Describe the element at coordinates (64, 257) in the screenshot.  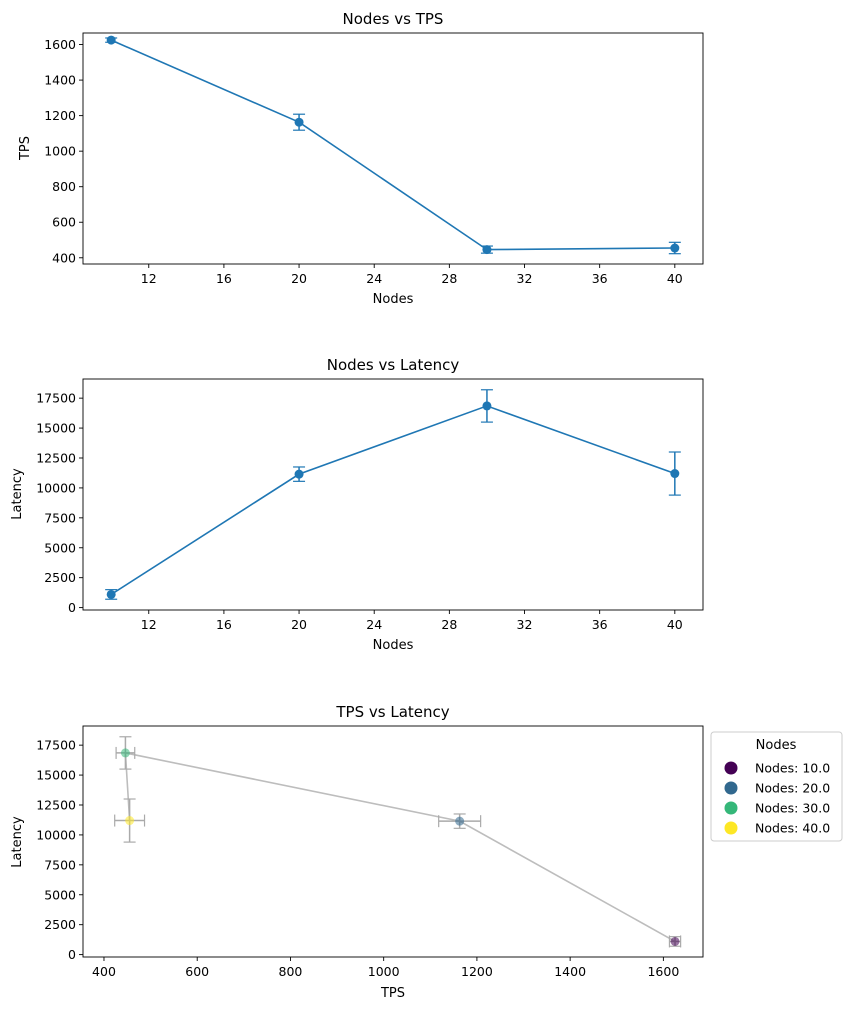
I see `y-tick-label: 400` at that location.